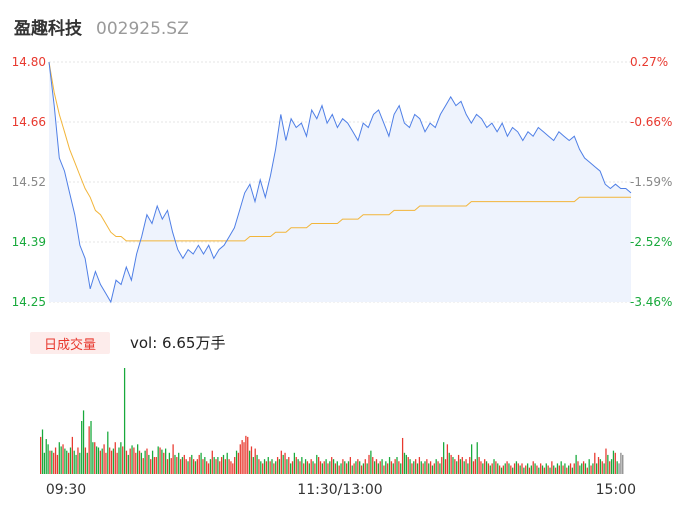 This screenshot has width=686, height=524. Describe the element at coordinates (29, 242) in the screenshot. I see `price-tick-label: 14.39` at that location.